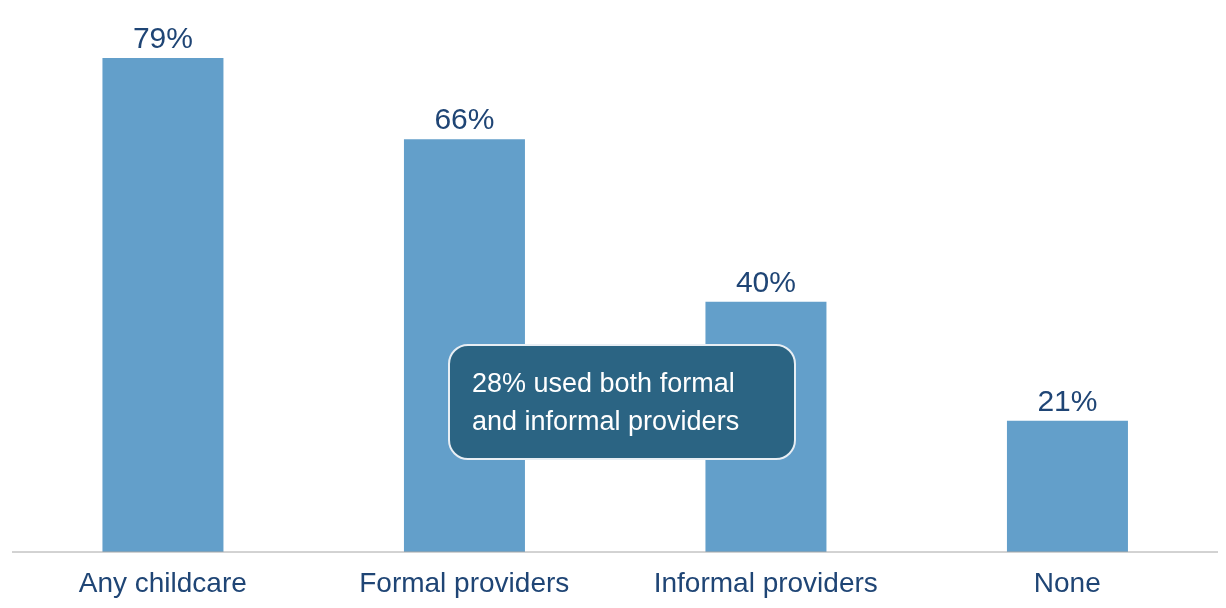  Describe the element at coordinates (162, 37) in the screenshot. I see `data-label: 79%` at that location.